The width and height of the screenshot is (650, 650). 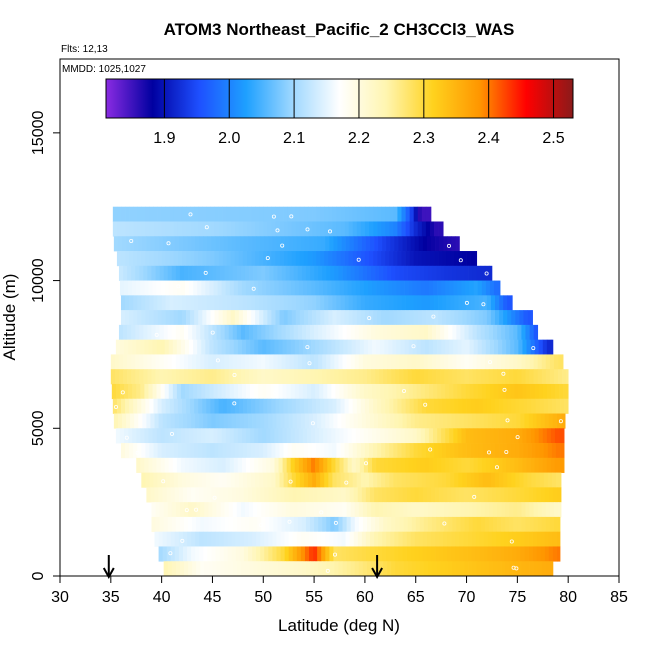 What do you see at coordinates (339, 625) in the screenshot?
I see `x-axis-label: Latitude (deg N)` at bounding box center [339, 625].